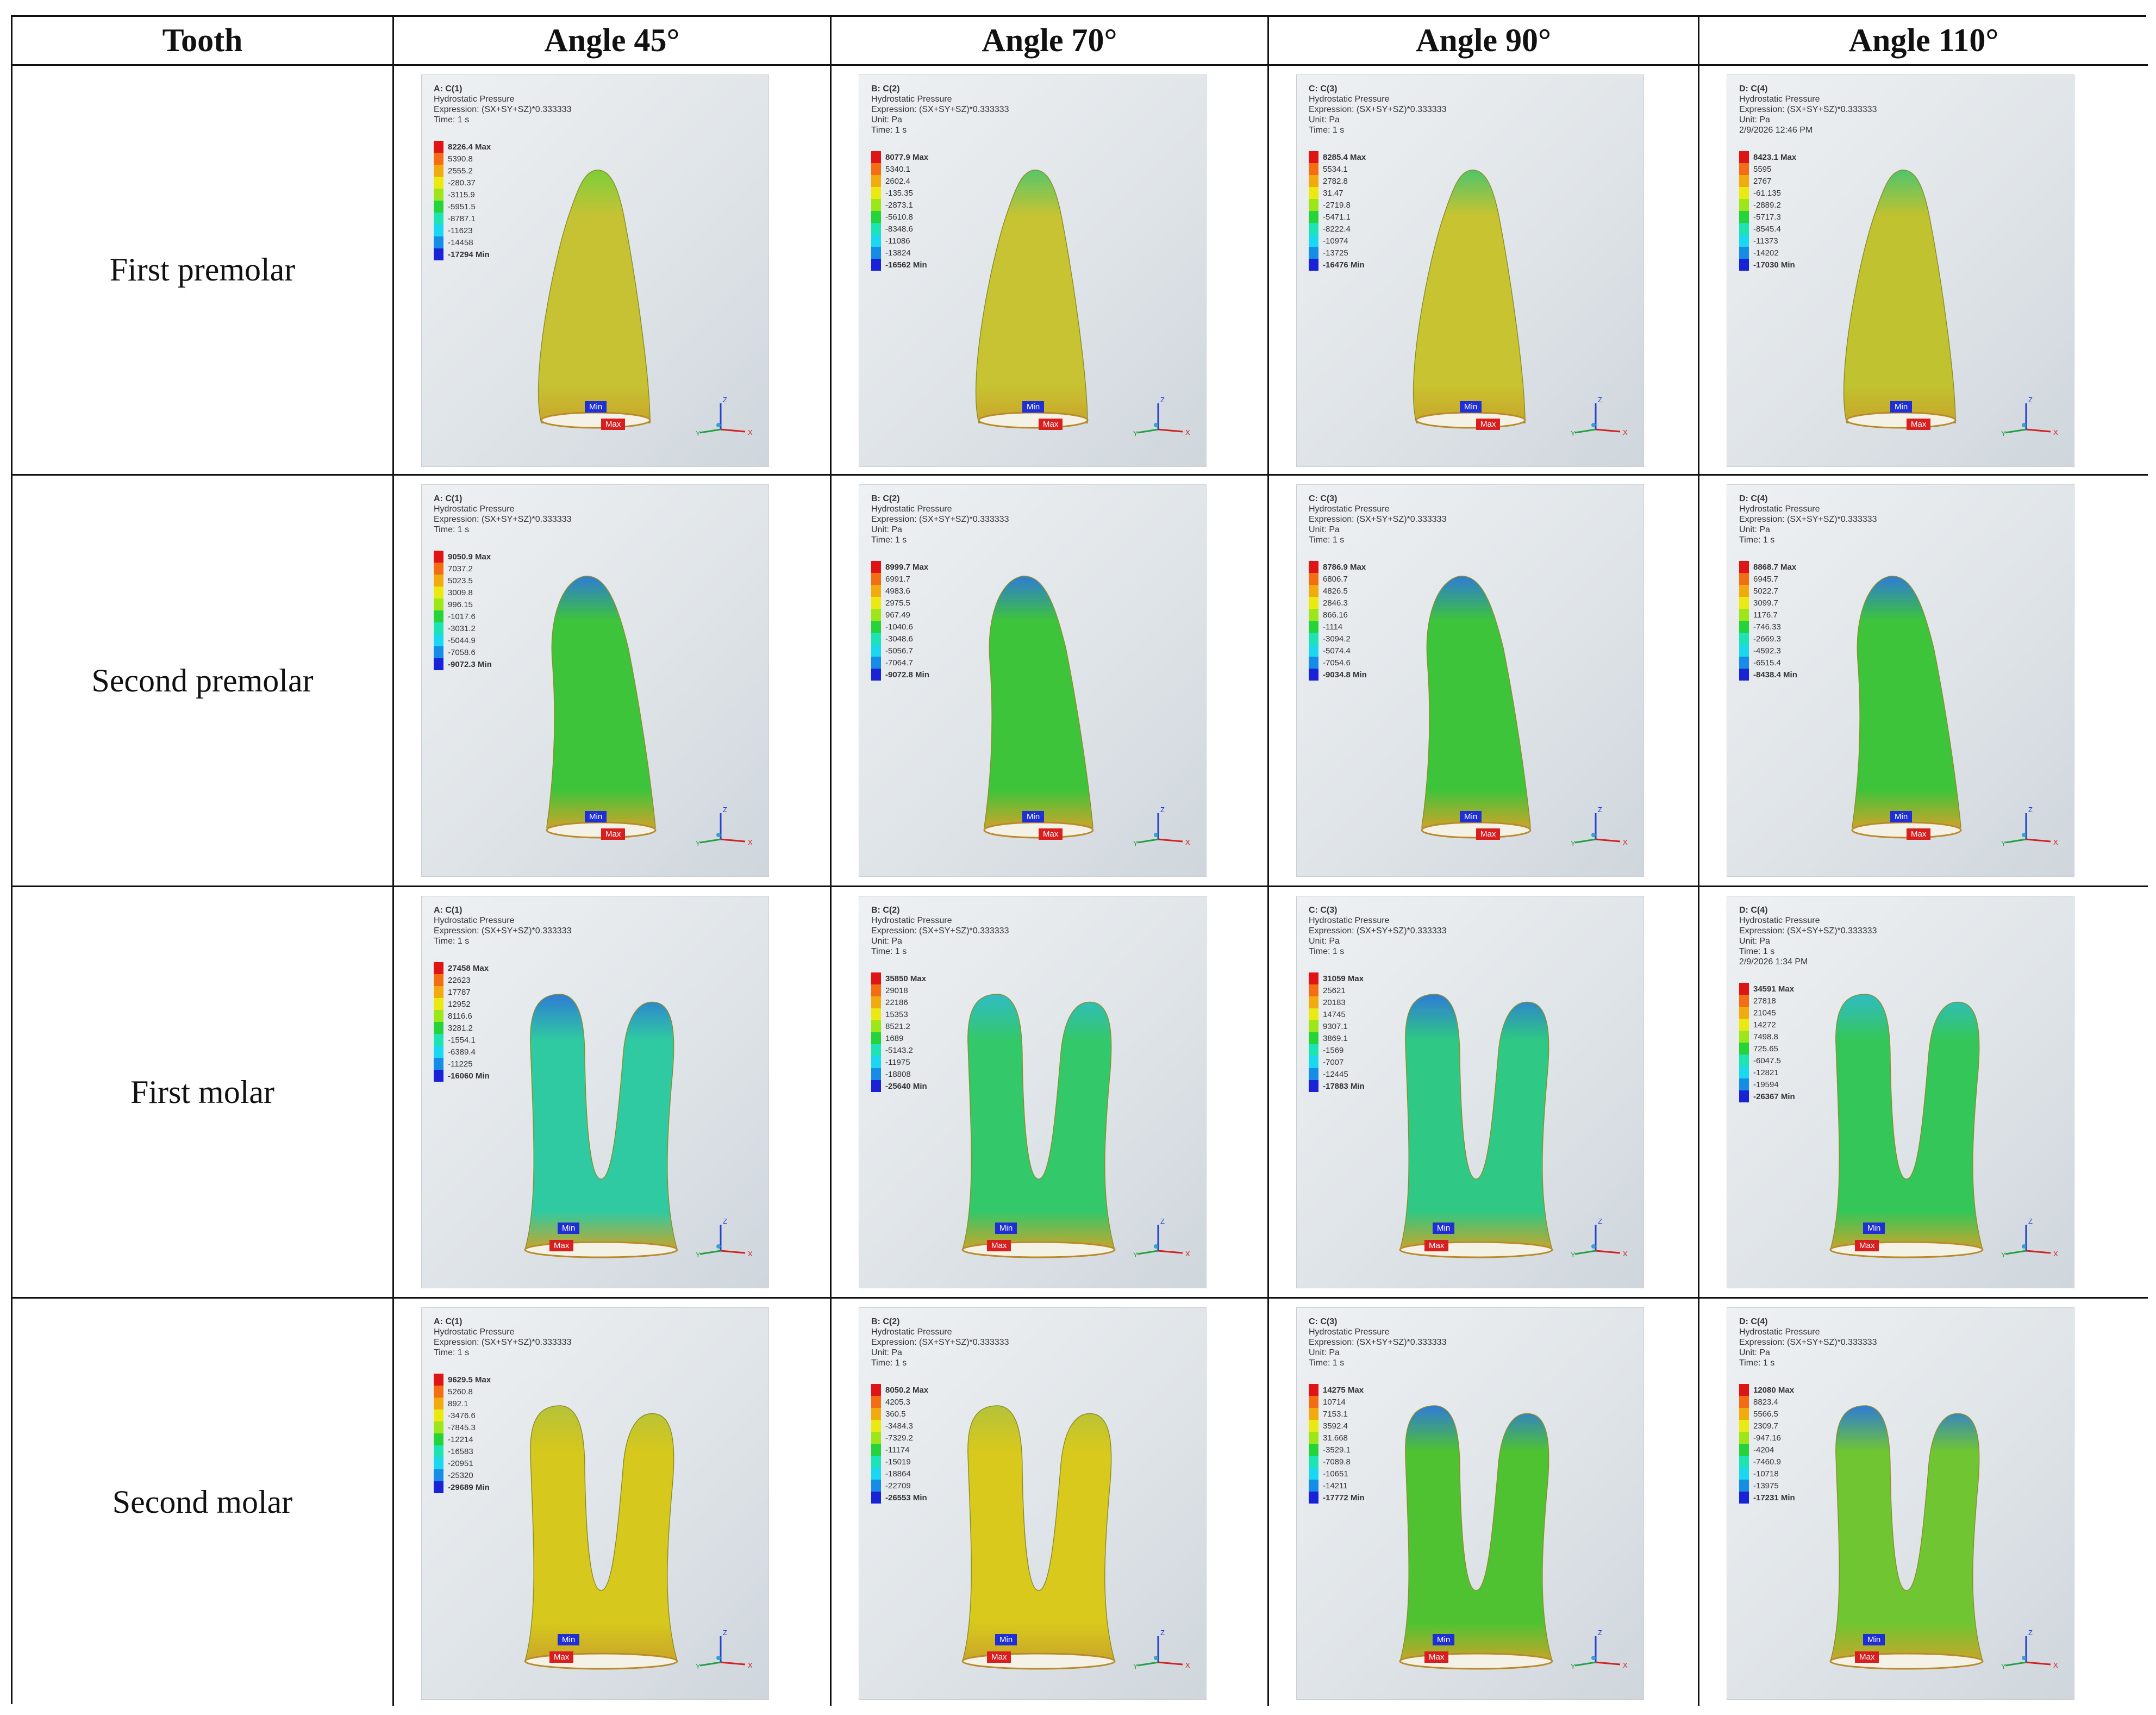 The height and width of the screenshot is (1715, 2156). I want to click on legend-value: -746.33, so click(1767, 627).